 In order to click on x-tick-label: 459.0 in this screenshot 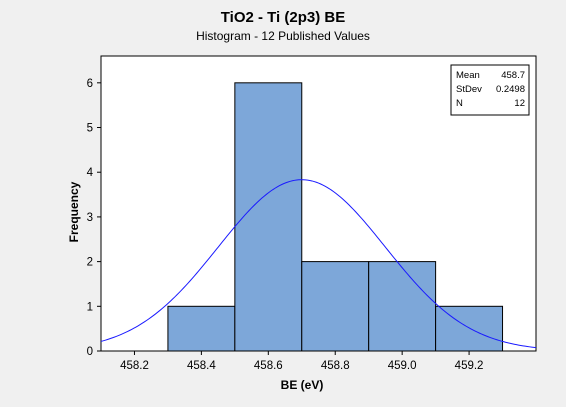, I will do `click(402, 366)`.